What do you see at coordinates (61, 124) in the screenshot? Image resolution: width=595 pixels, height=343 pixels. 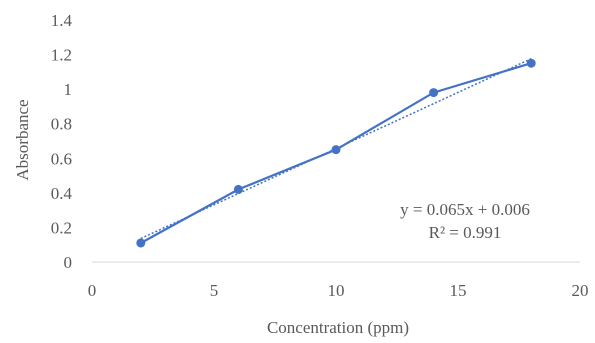 I see `y-tick-label: 0.8` at bounding box center [61, 124].